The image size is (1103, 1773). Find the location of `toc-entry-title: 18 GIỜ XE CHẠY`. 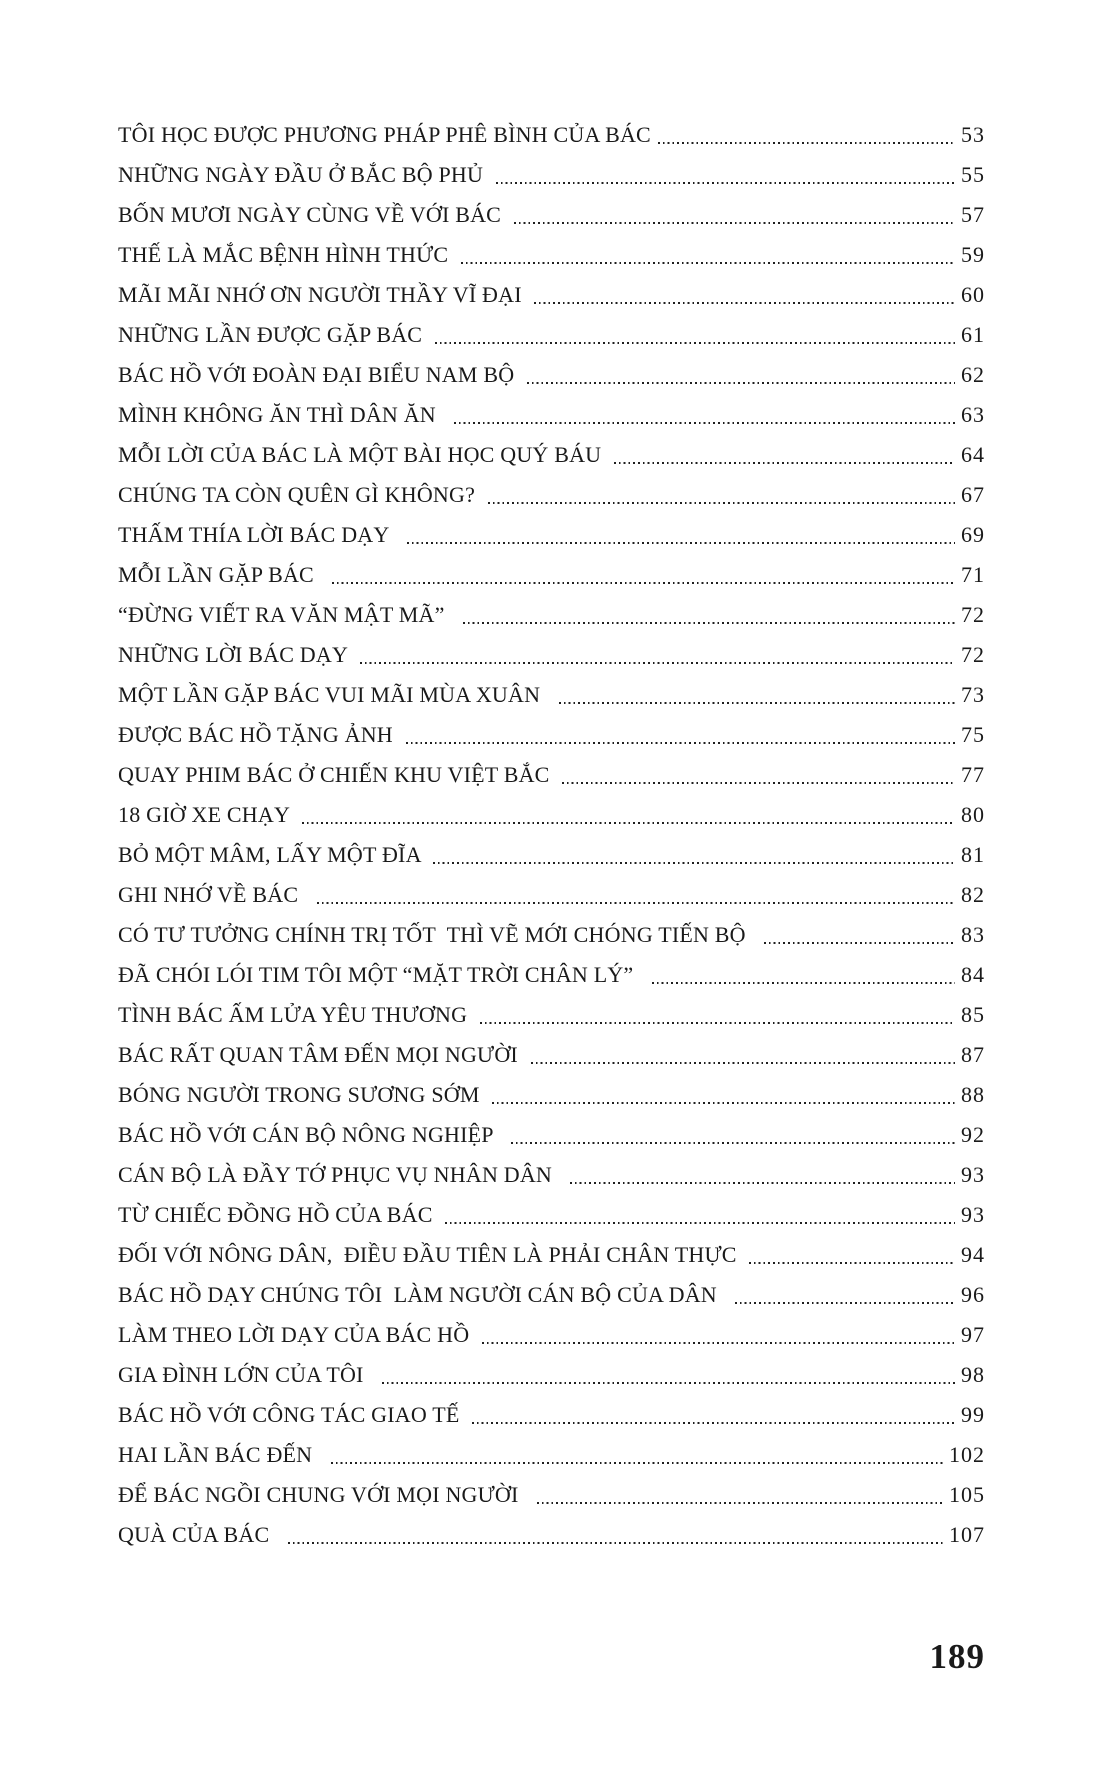

toc-entry-title: 18 GIỜ XE CHẠY is located at coordinates (206, 814).